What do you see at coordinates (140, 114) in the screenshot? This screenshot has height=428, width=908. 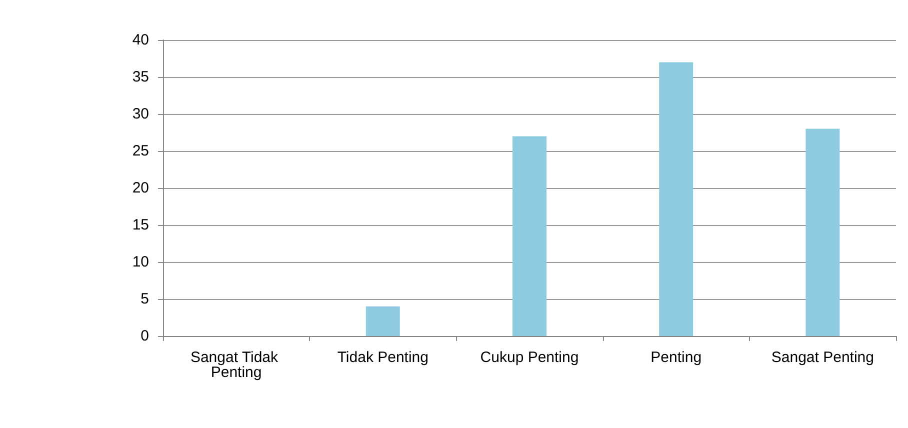 I see `y-tick-label: 30` at bounding box center [140, 114].